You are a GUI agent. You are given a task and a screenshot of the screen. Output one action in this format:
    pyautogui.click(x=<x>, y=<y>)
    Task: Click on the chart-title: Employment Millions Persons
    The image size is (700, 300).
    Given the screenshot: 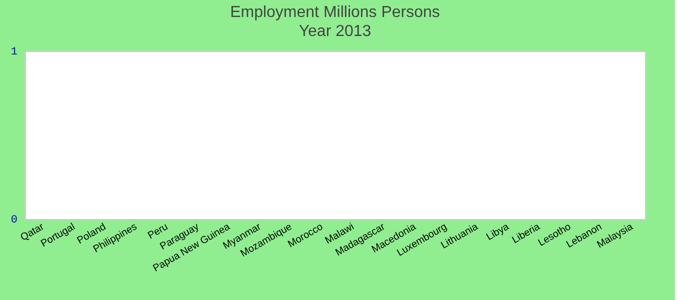 What is the action you would take?
    pyautogui.click(x=335, y=12)
    